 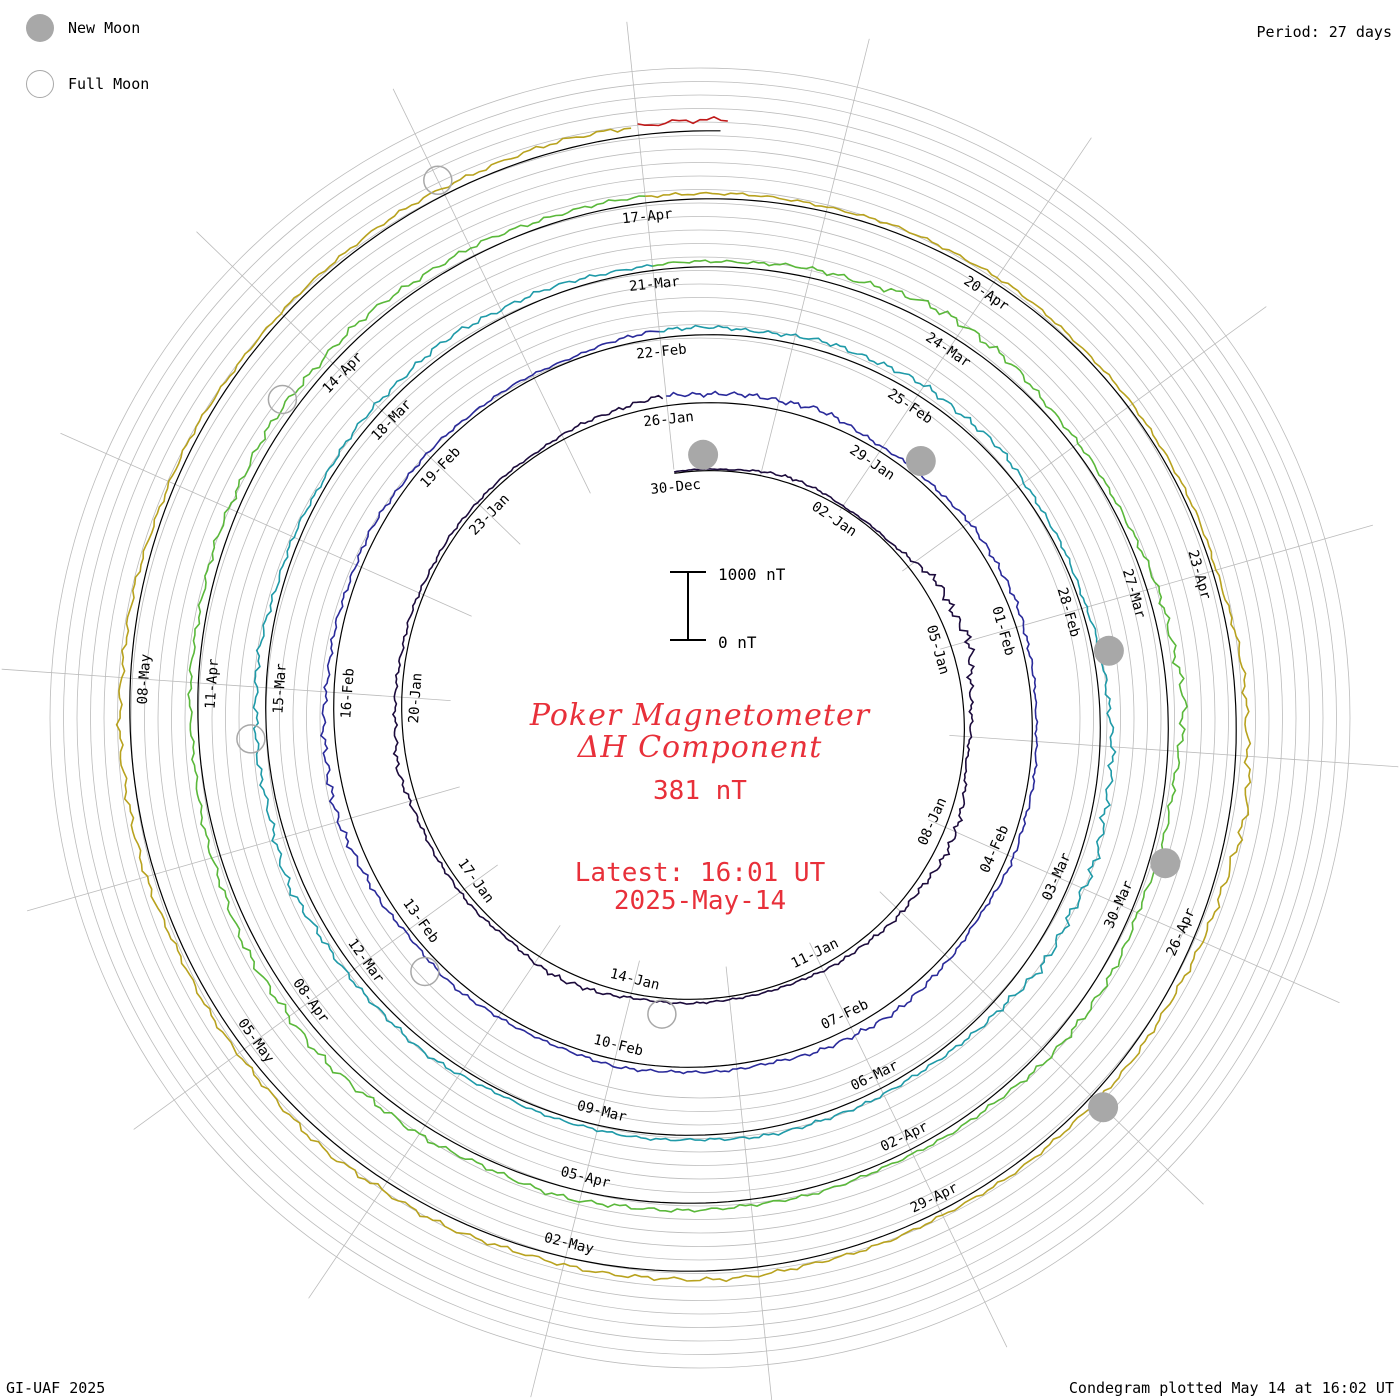 What do you see at coordinates (440, 467) in the screenshot?
I see `date-label: 19-Feb` at bounding box center [440, 467].